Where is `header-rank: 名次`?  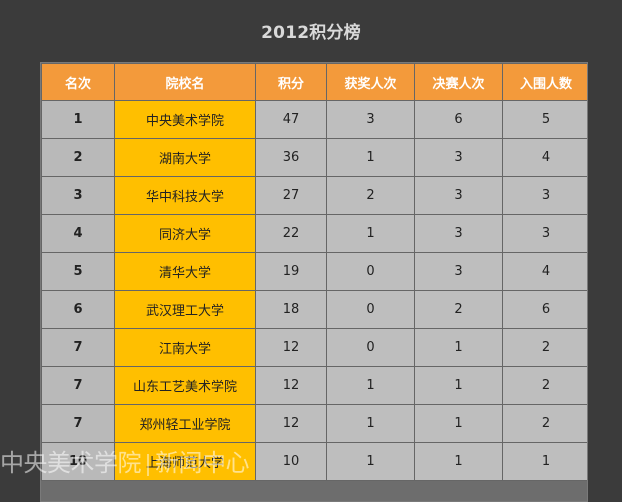 header-rank: 名次 is located at coordinates (78, 82).